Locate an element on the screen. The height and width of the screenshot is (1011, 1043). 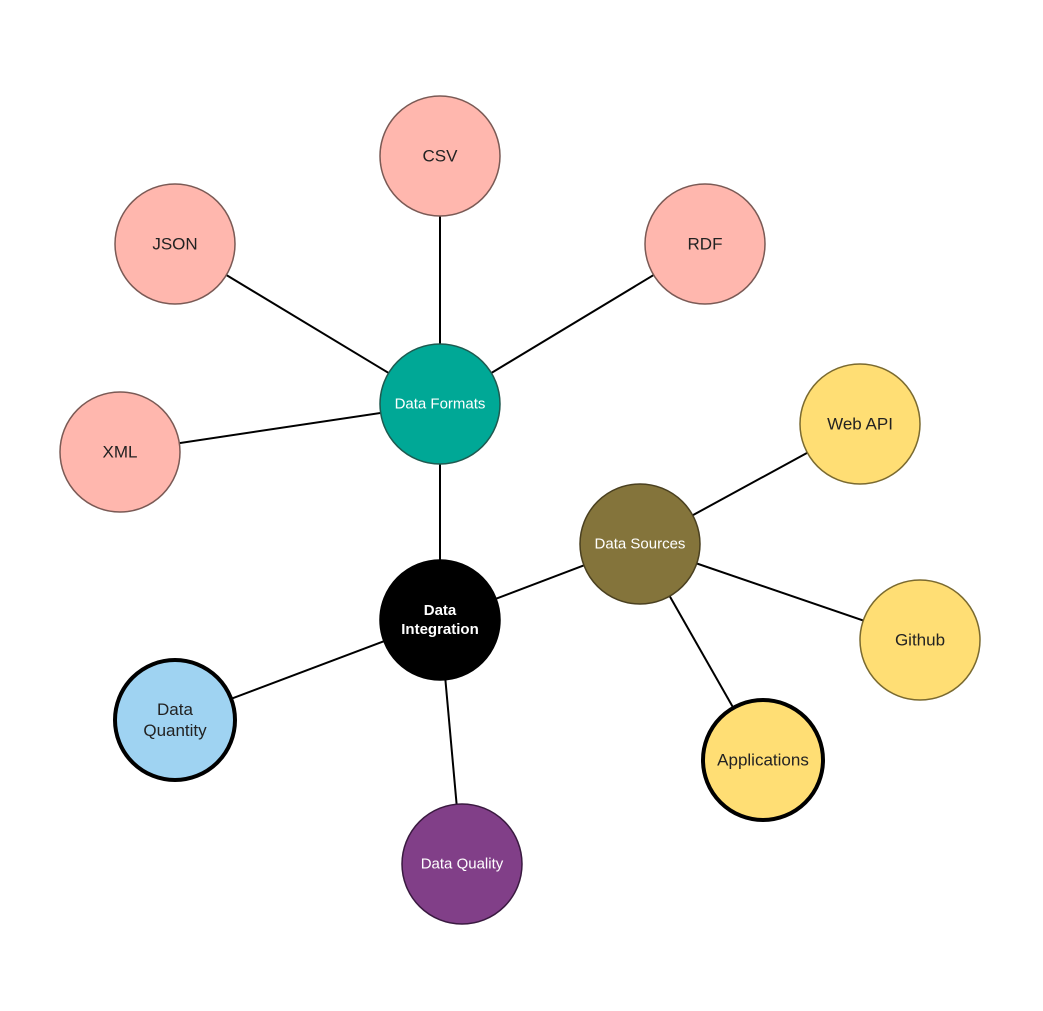
node-label-rdf: RDF is located at coordinates (705, 244).